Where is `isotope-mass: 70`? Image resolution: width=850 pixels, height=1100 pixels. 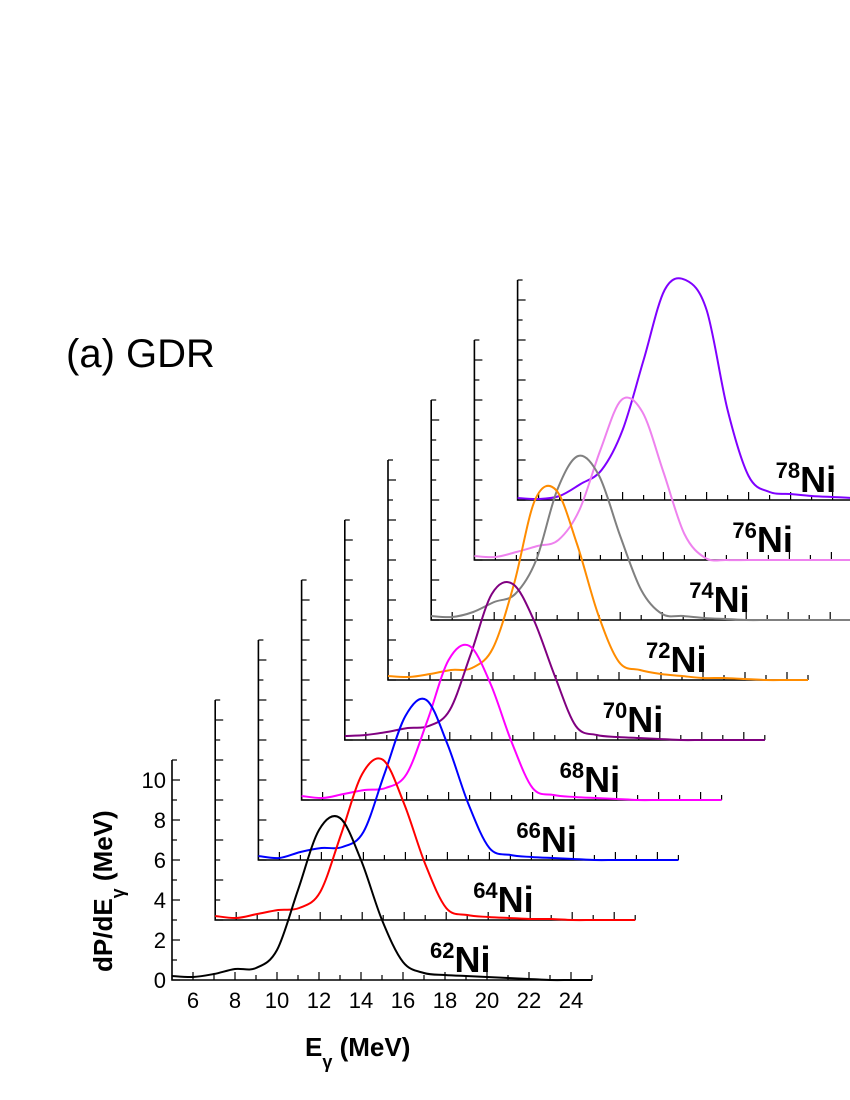
isotope-mass: 70 is located at coordinates (615, 710).